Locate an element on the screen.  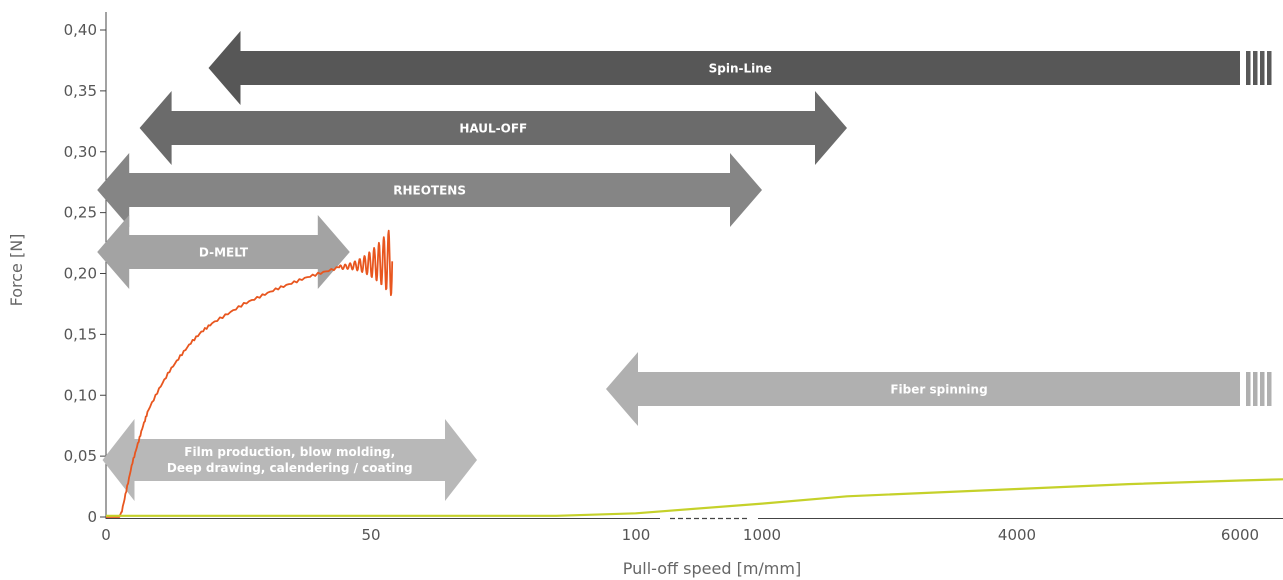
y-tick-label: 0,05 is located at coordinates (80, 456).